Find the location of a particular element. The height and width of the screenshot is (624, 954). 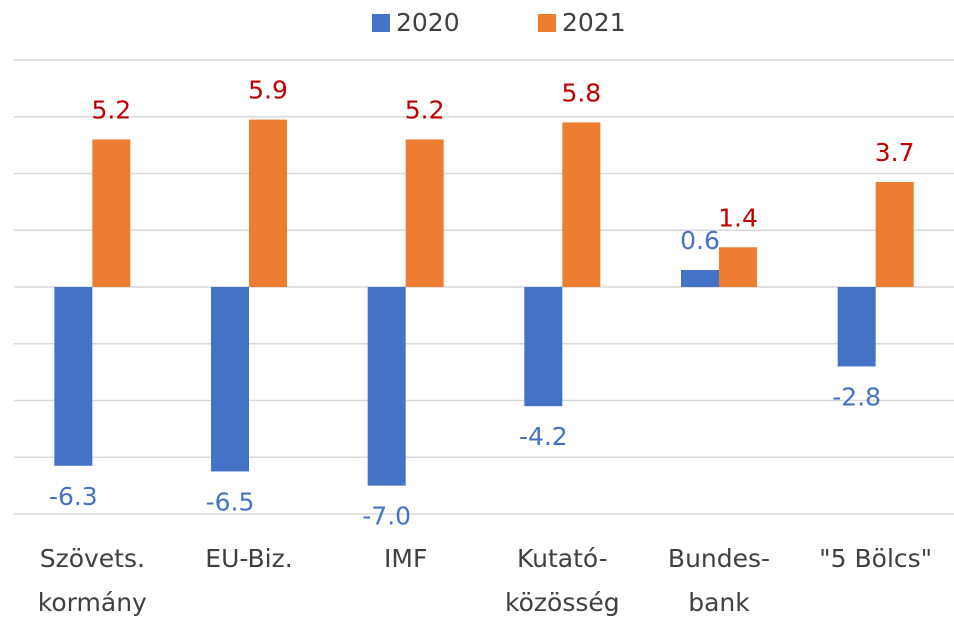

data-label: -2.8 is located at coordinates (856, 396).